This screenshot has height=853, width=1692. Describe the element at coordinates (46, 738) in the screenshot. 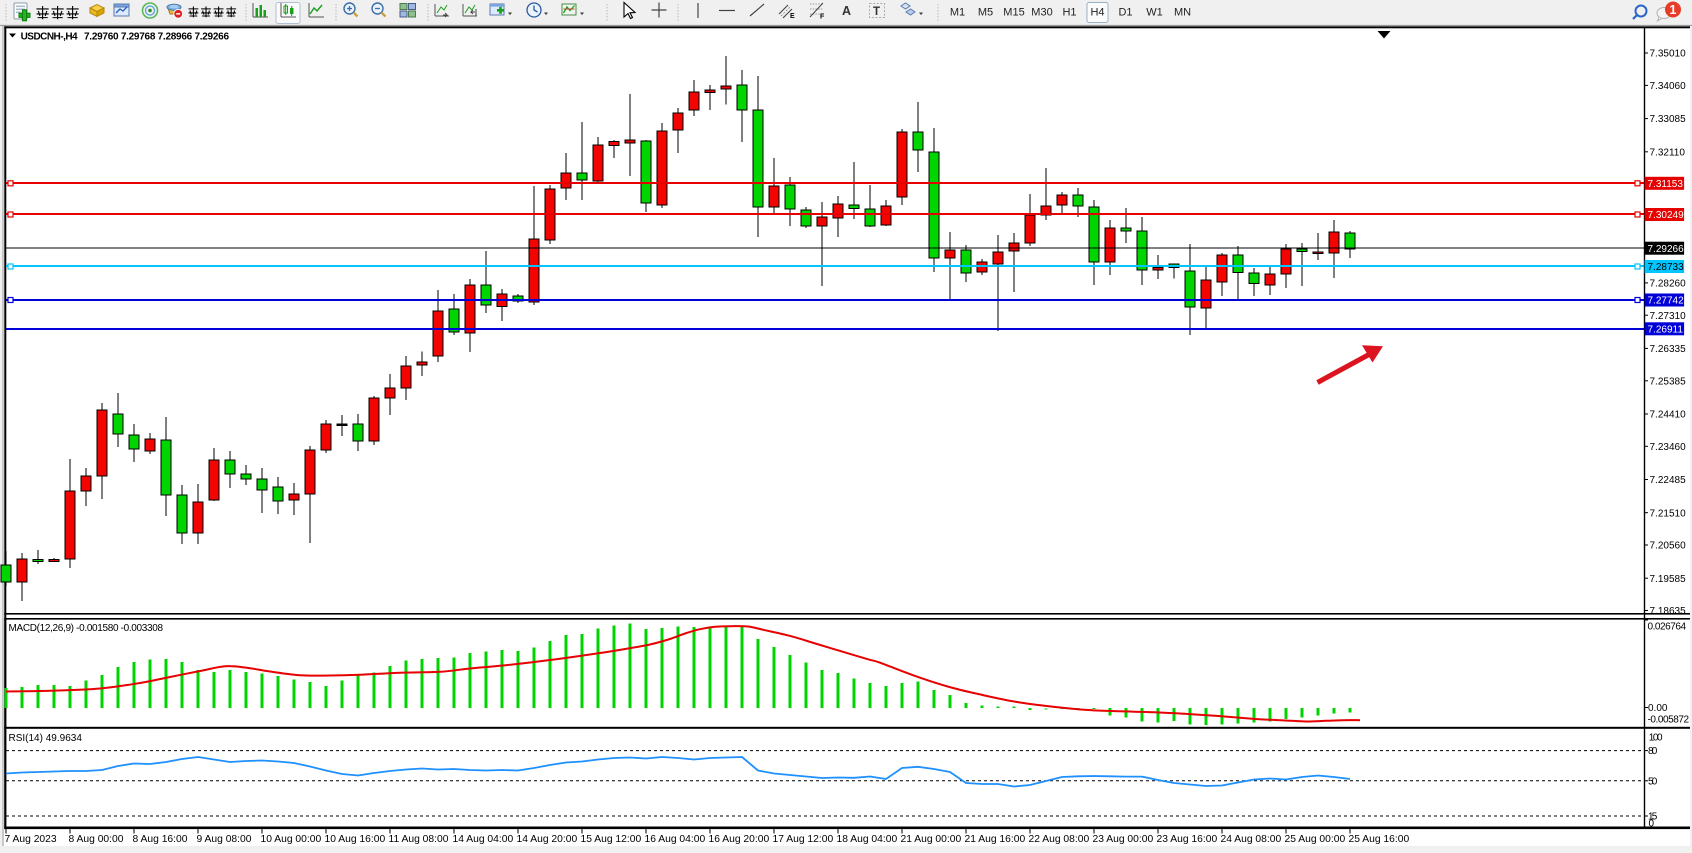

I see `svg-text: RSI(14) 49.9634` at that location.